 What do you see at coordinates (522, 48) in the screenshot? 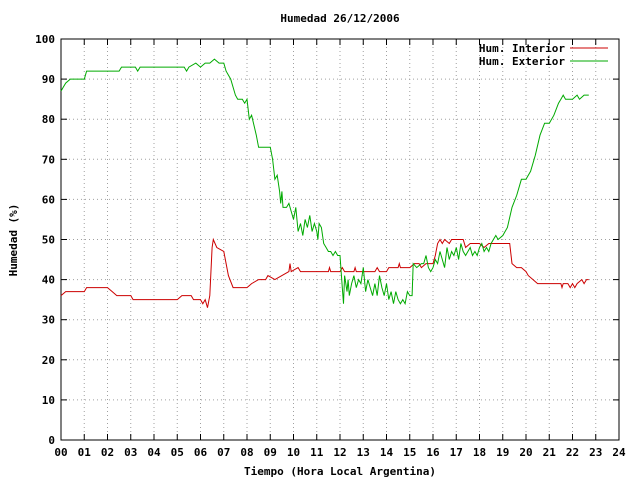
I see `legend-label-interior: Hum. Interior` at bounding box center [522, 48].